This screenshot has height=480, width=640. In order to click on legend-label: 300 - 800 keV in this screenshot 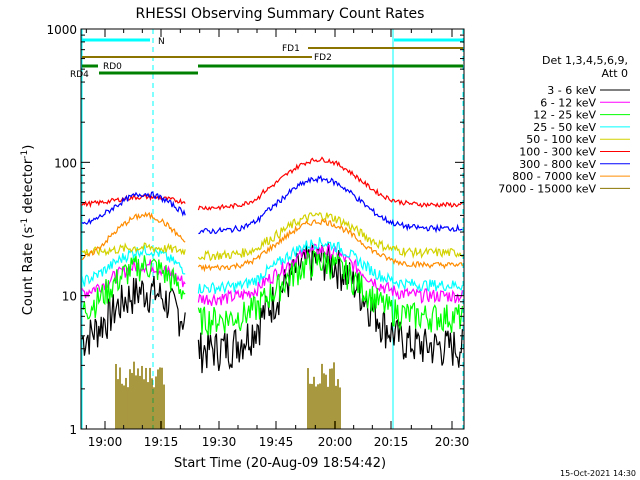, I will do `click(557, 164)`.